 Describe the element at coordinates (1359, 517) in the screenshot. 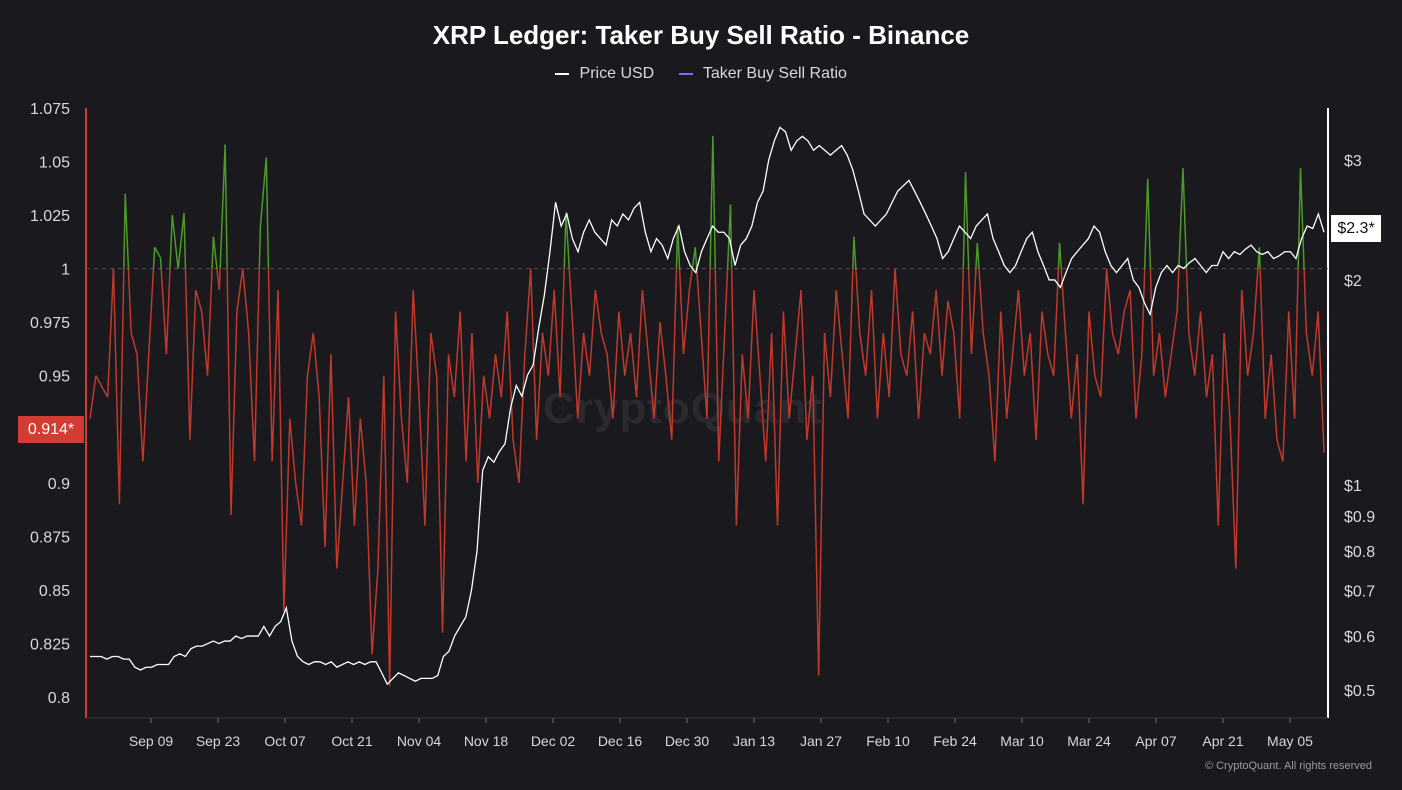

I see `y-right-tick-label: $0.9` at that location.